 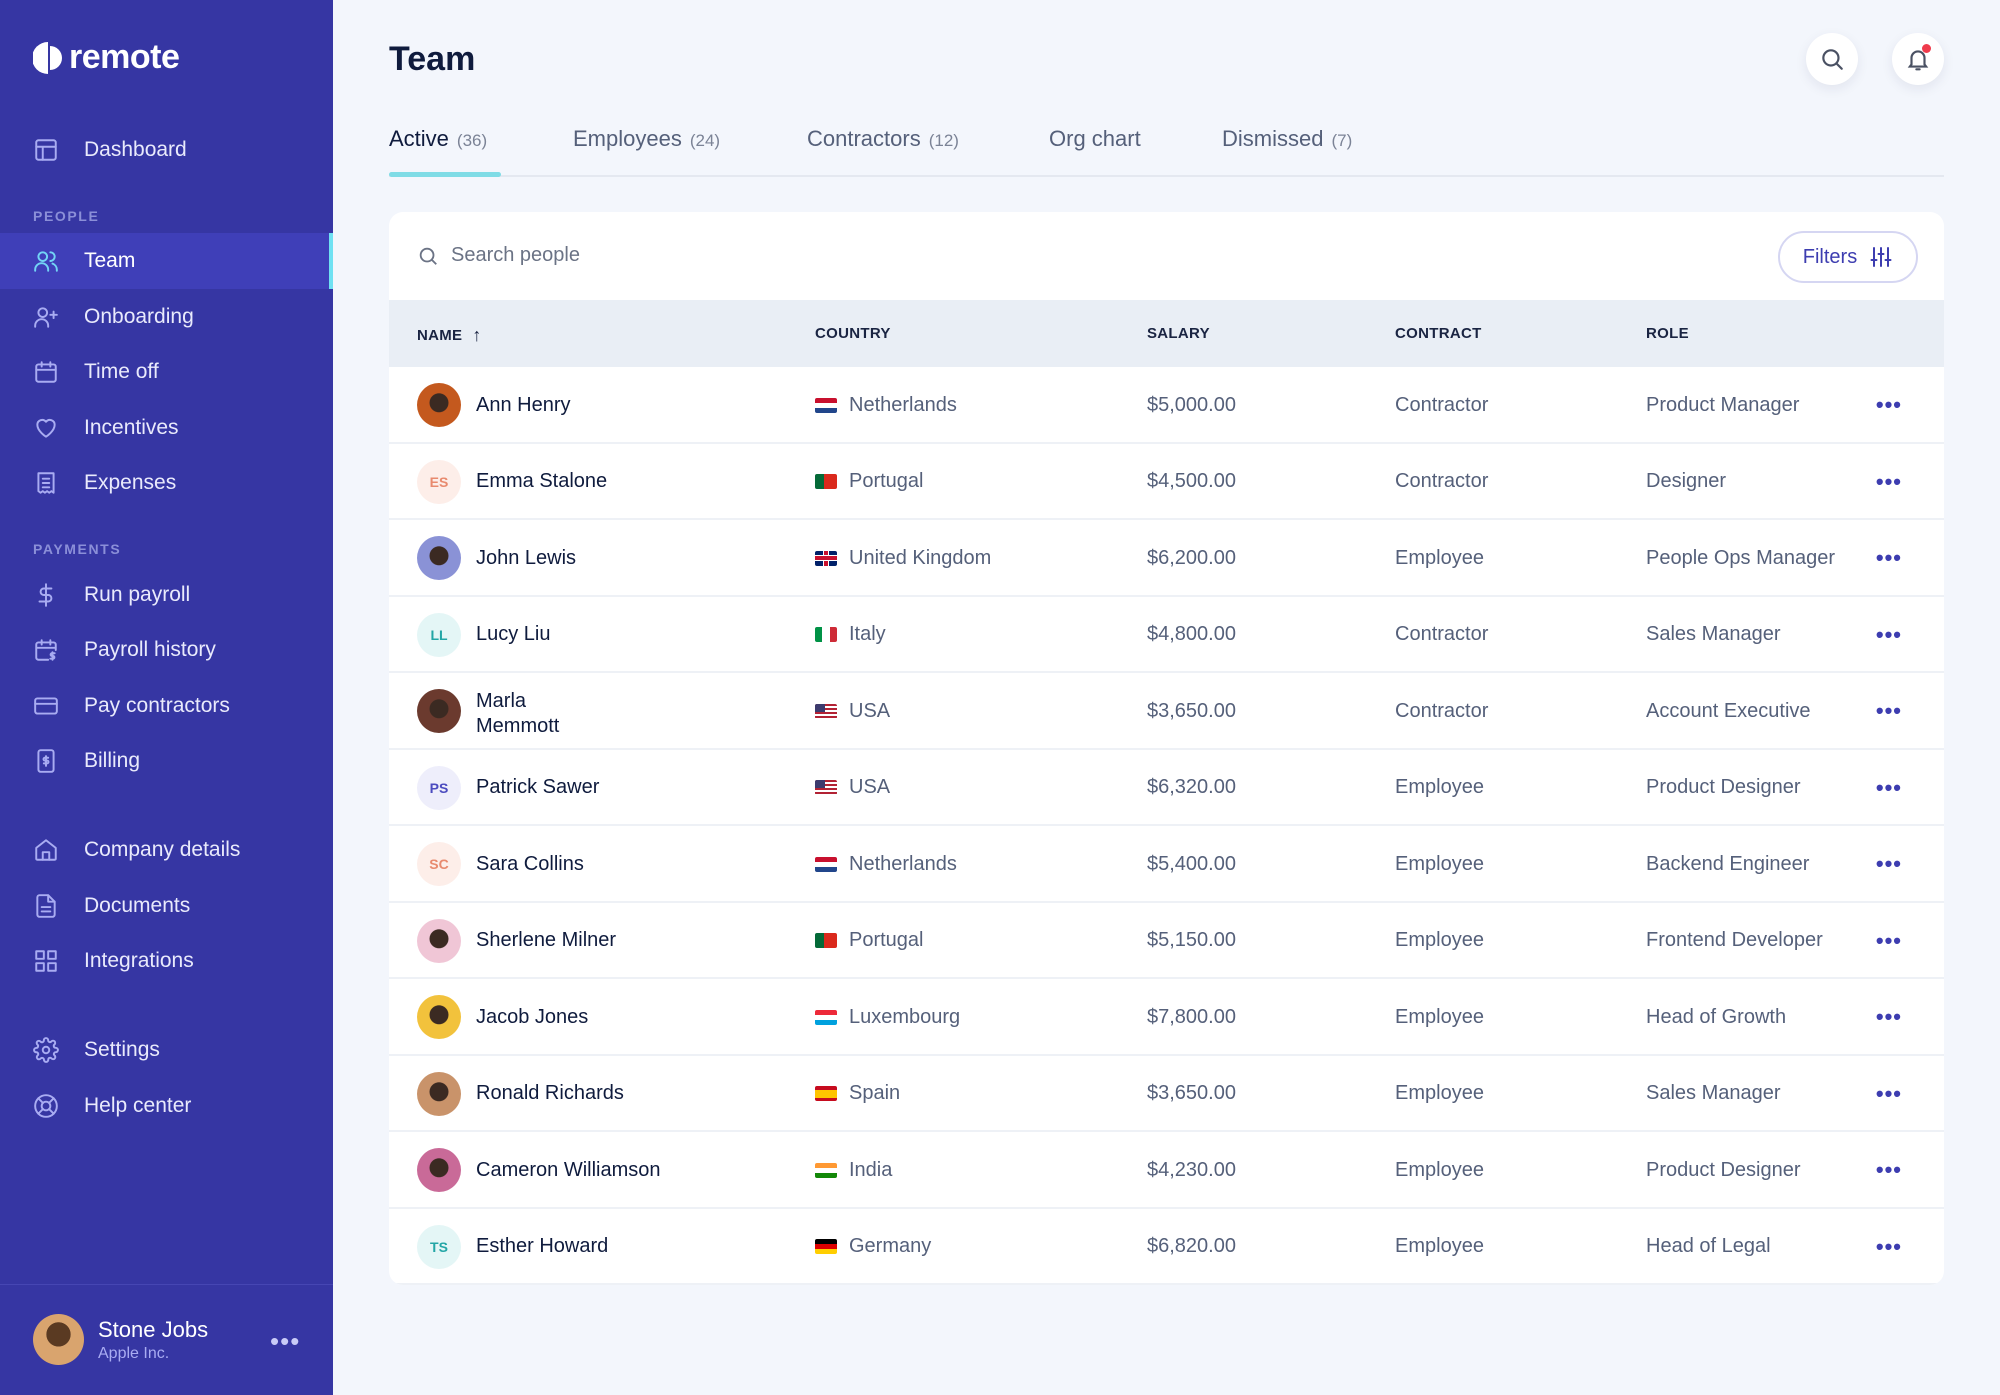 What do you see at coordinates (1287, 139) in the screenshot?
I see `tab-dismissed: Dismissed (7)` at bounding box center [1287, 139].